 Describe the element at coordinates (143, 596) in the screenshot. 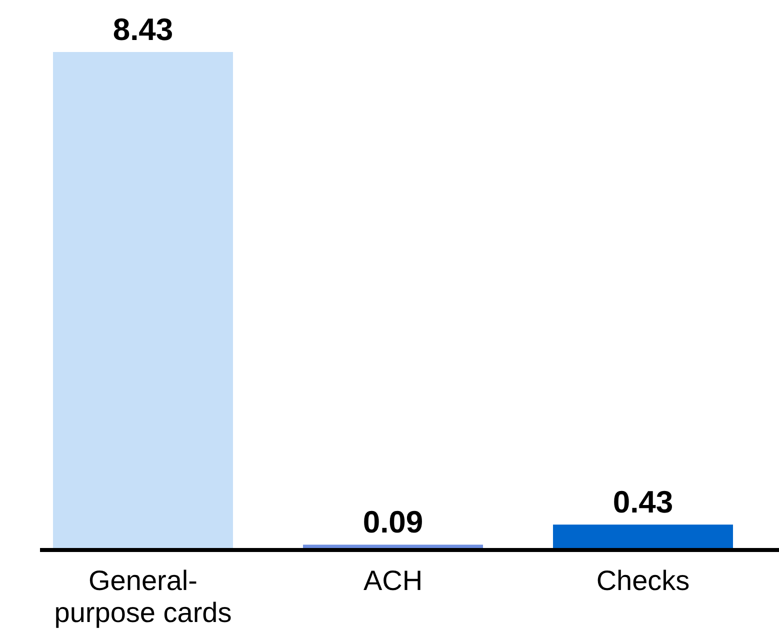

I see `x-tick-label: General-purpose cards` at that location.